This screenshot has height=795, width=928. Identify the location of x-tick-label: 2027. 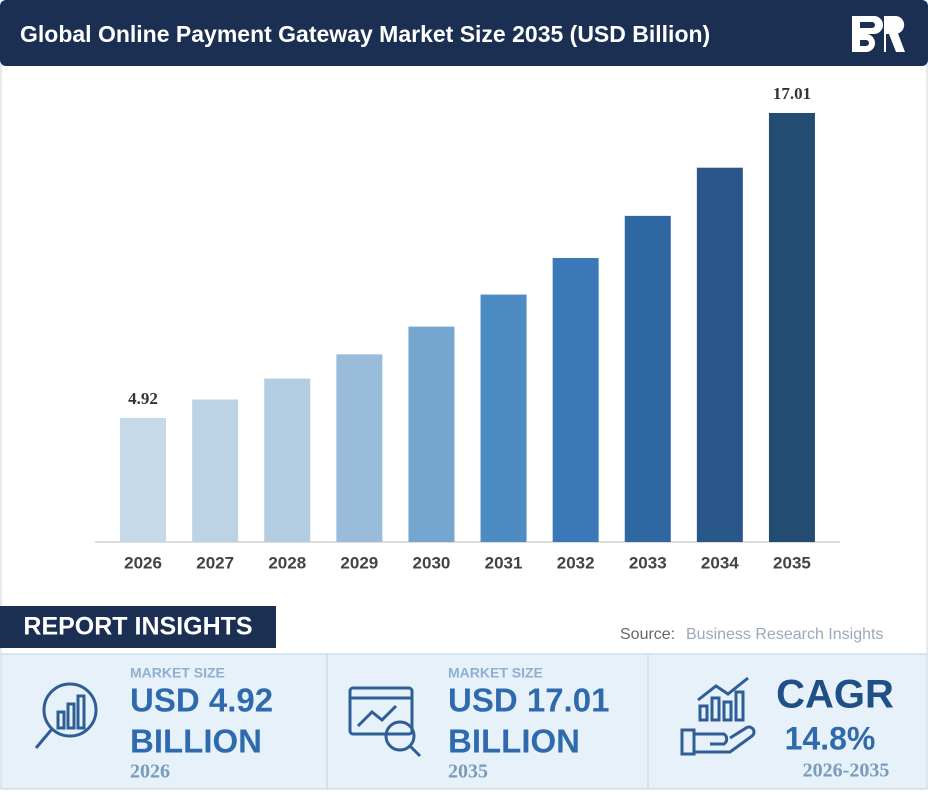
(215, 562).